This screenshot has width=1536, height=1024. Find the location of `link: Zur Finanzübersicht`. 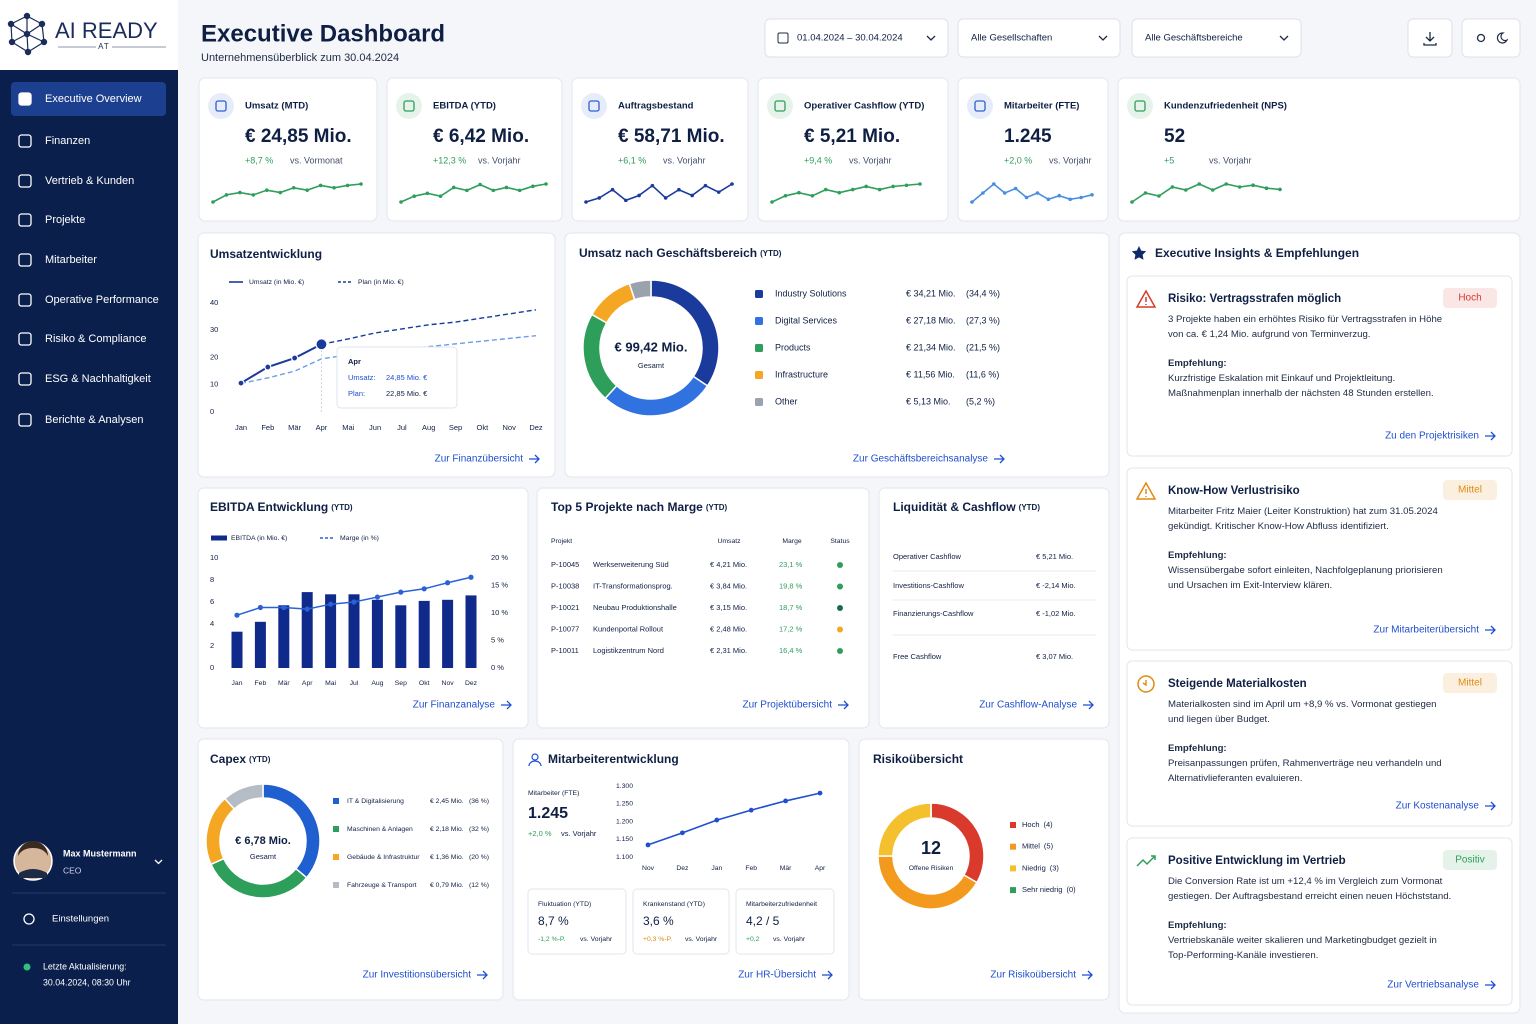

link: Zur Finanzübersicht is located at coordinates (479, 459).